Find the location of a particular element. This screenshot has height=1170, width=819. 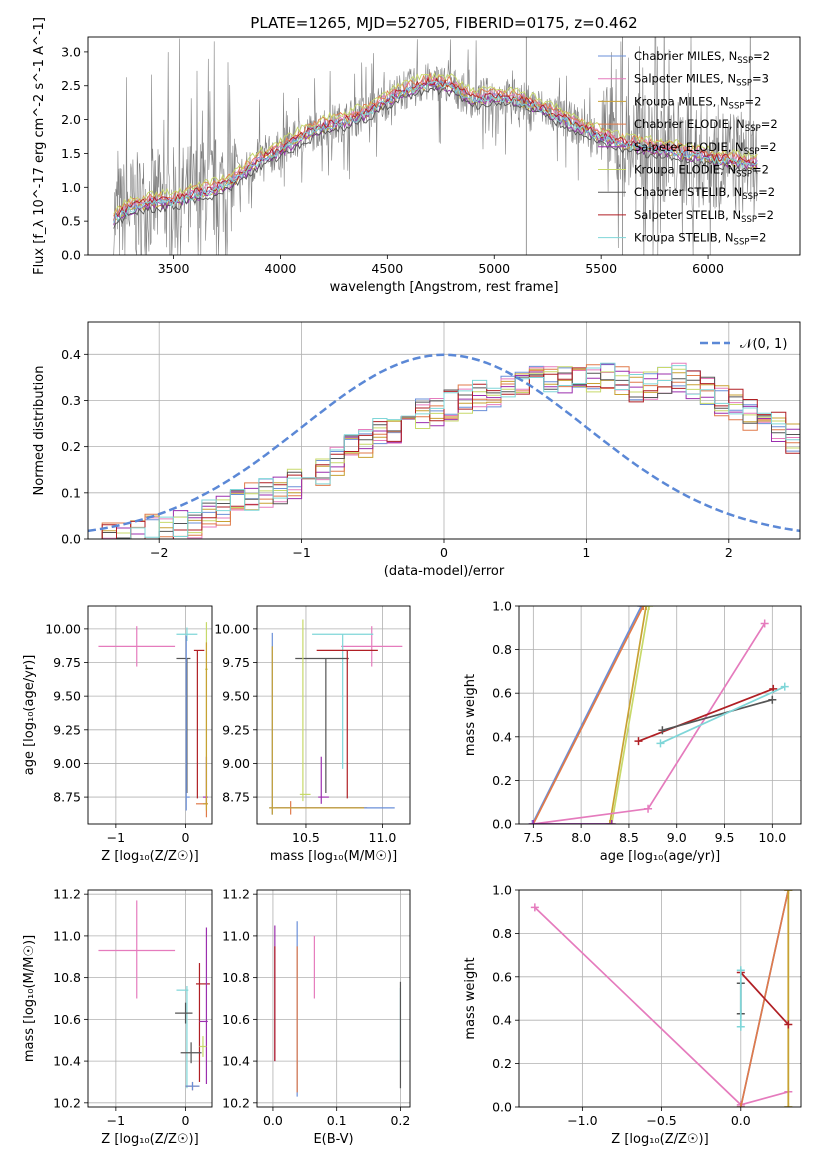

x-tick-label: −0.5 is located at coordinates (661, 1120).